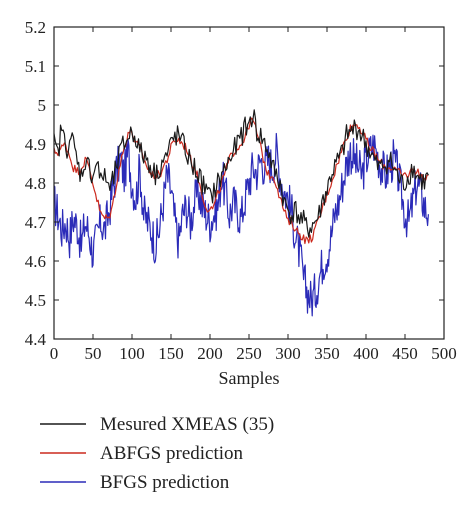 The width and height of the screenshot is (474, 513). I want to click on x-tick-label-0: 0, so click(54, 353).